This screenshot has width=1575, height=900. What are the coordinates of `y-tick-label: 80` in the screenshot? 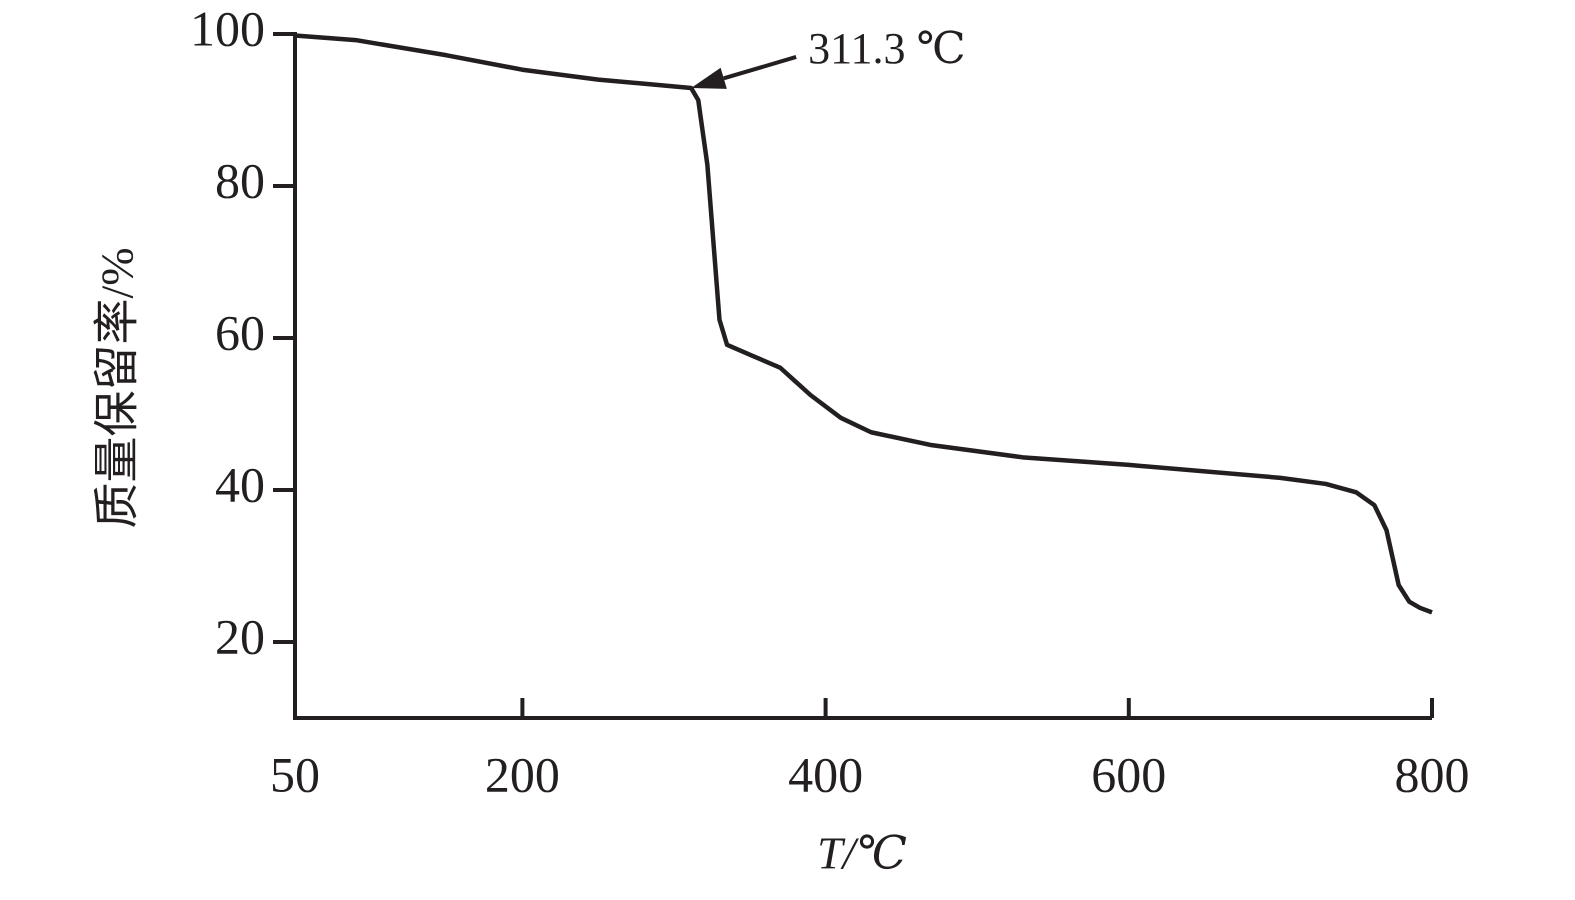 It's located at (240, 180).